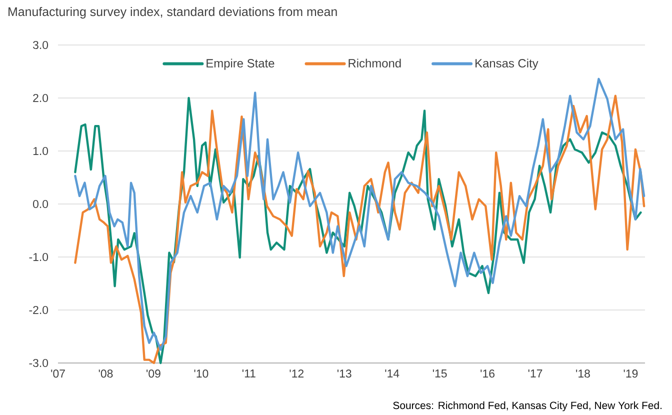 The height and width of the screenshot is (415, 672). What do you see at coordinates (374, 63) in the screenshot?
I see `legend-label: Richmond` at bounding box center [374, 63].